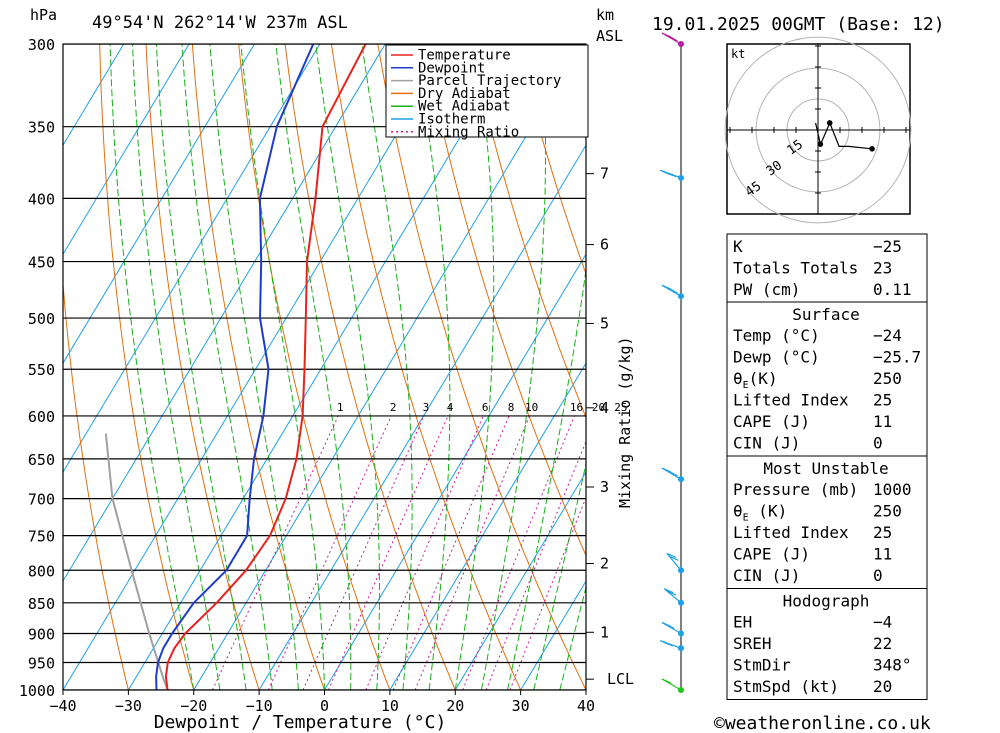 The image size is (1000, 733). Describe the element at coordinates (774, 168) in the screenshot. I see `hodograph-ring-label: 30` at that location.